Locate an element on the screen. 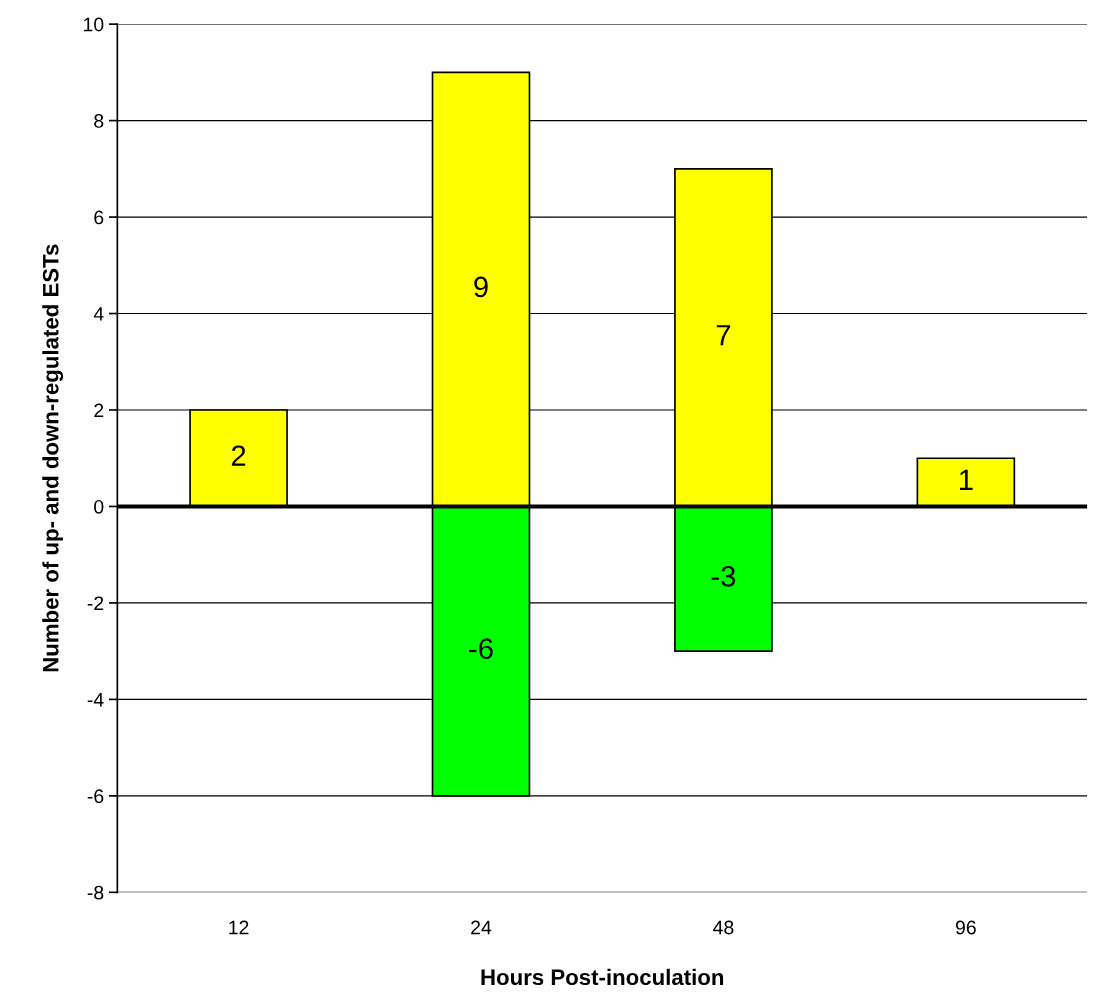 The image size is (1107, 1006). x-tick-label: 24 is located at coordinates (481, 927).